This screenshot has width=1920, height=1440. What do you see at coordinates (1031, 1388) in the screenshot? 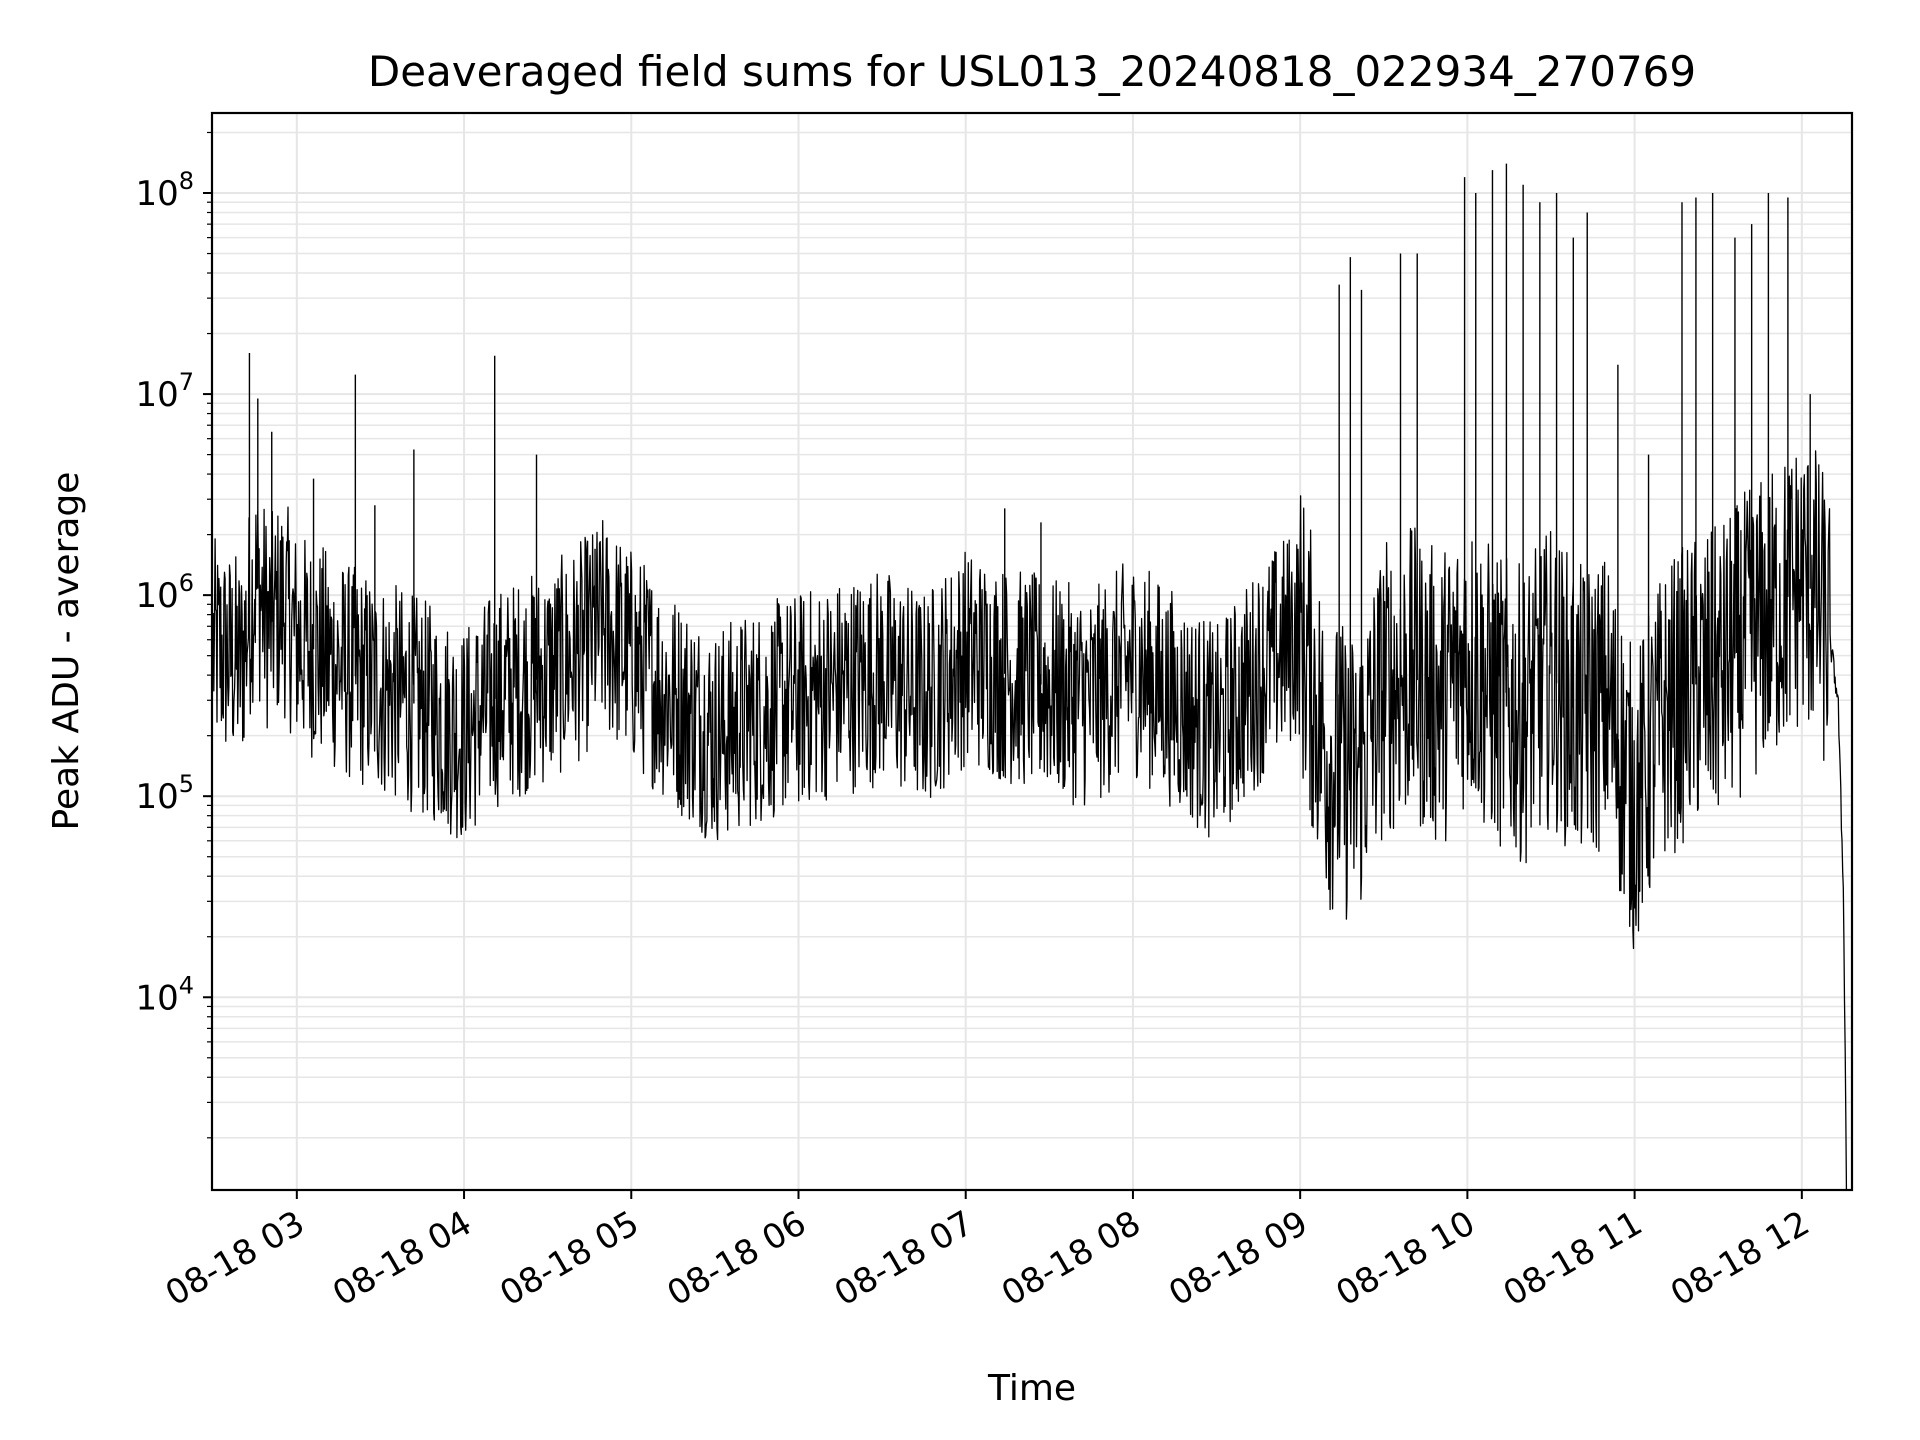
I see `x-axis-label: Time` at bounding box center [1031, 1388].